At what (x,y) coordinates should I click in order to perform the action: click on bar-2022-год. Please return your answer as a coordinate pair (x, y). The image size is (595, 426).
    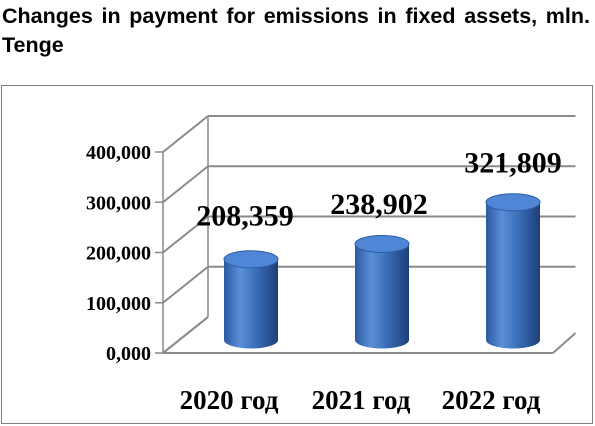
    Looking at the image, I should click on (513, 271).